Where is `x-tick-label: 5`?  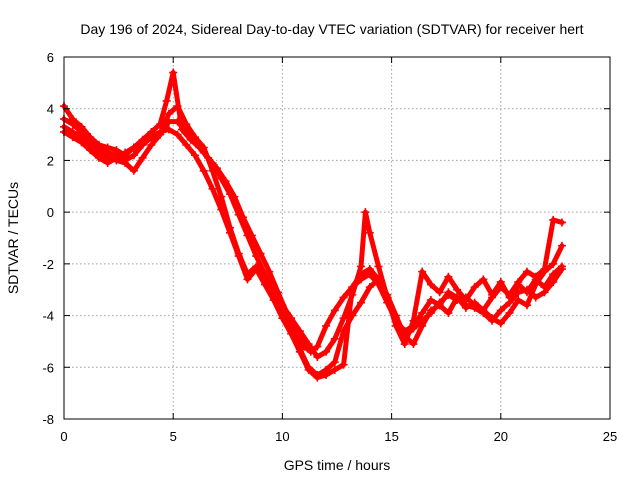
x-tick-label: 5 is located at coordinates (173, 436).